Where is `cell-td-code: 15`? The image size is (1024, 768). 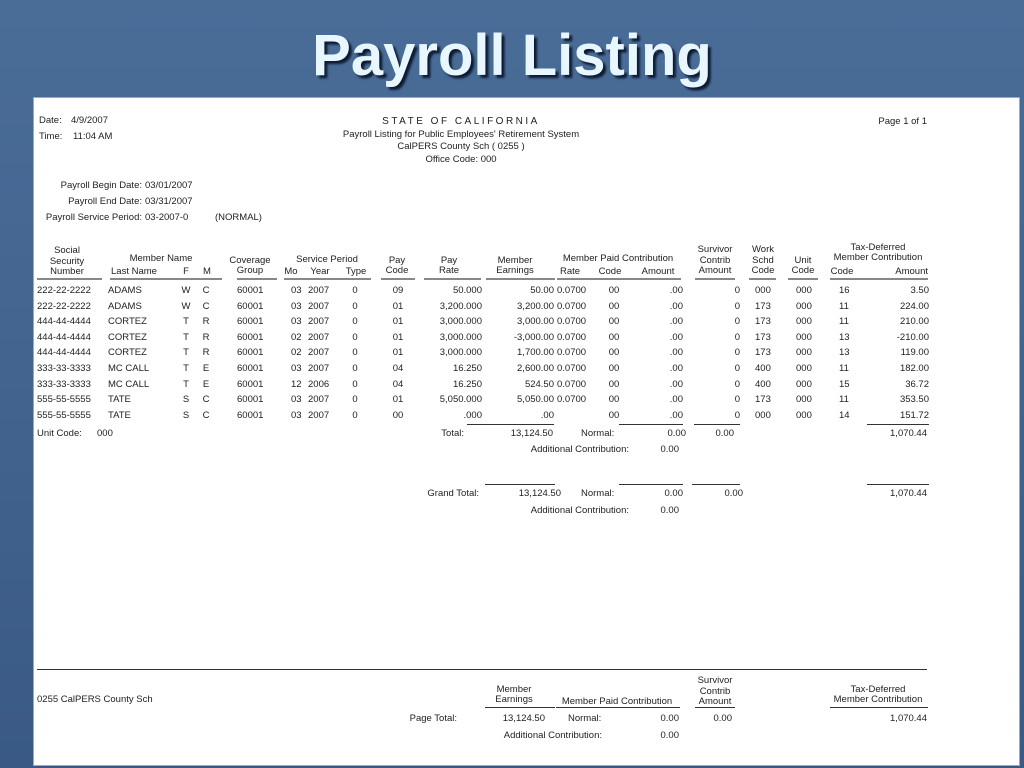
cell-td-code: 15 is located at coordinates (844, 384).